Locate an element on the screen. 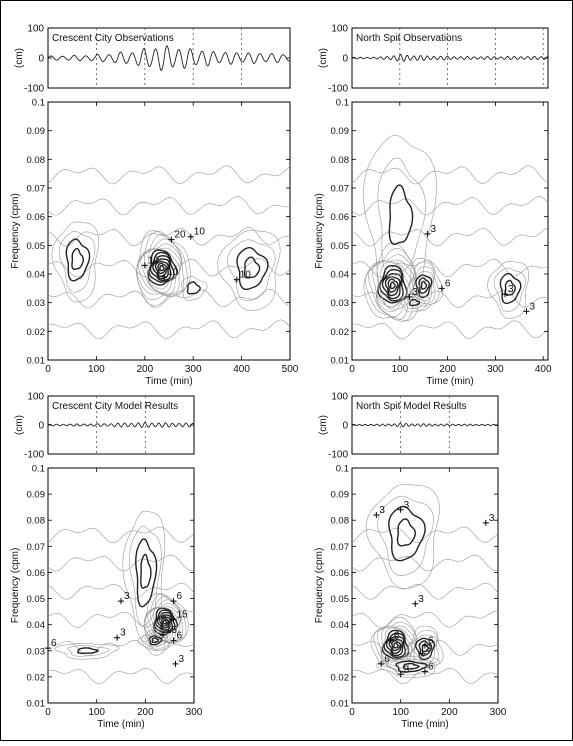 This screenshot has width=573, height=746. contour-ylabel: Frequency (cpm) is located at coordinates (15, 231).